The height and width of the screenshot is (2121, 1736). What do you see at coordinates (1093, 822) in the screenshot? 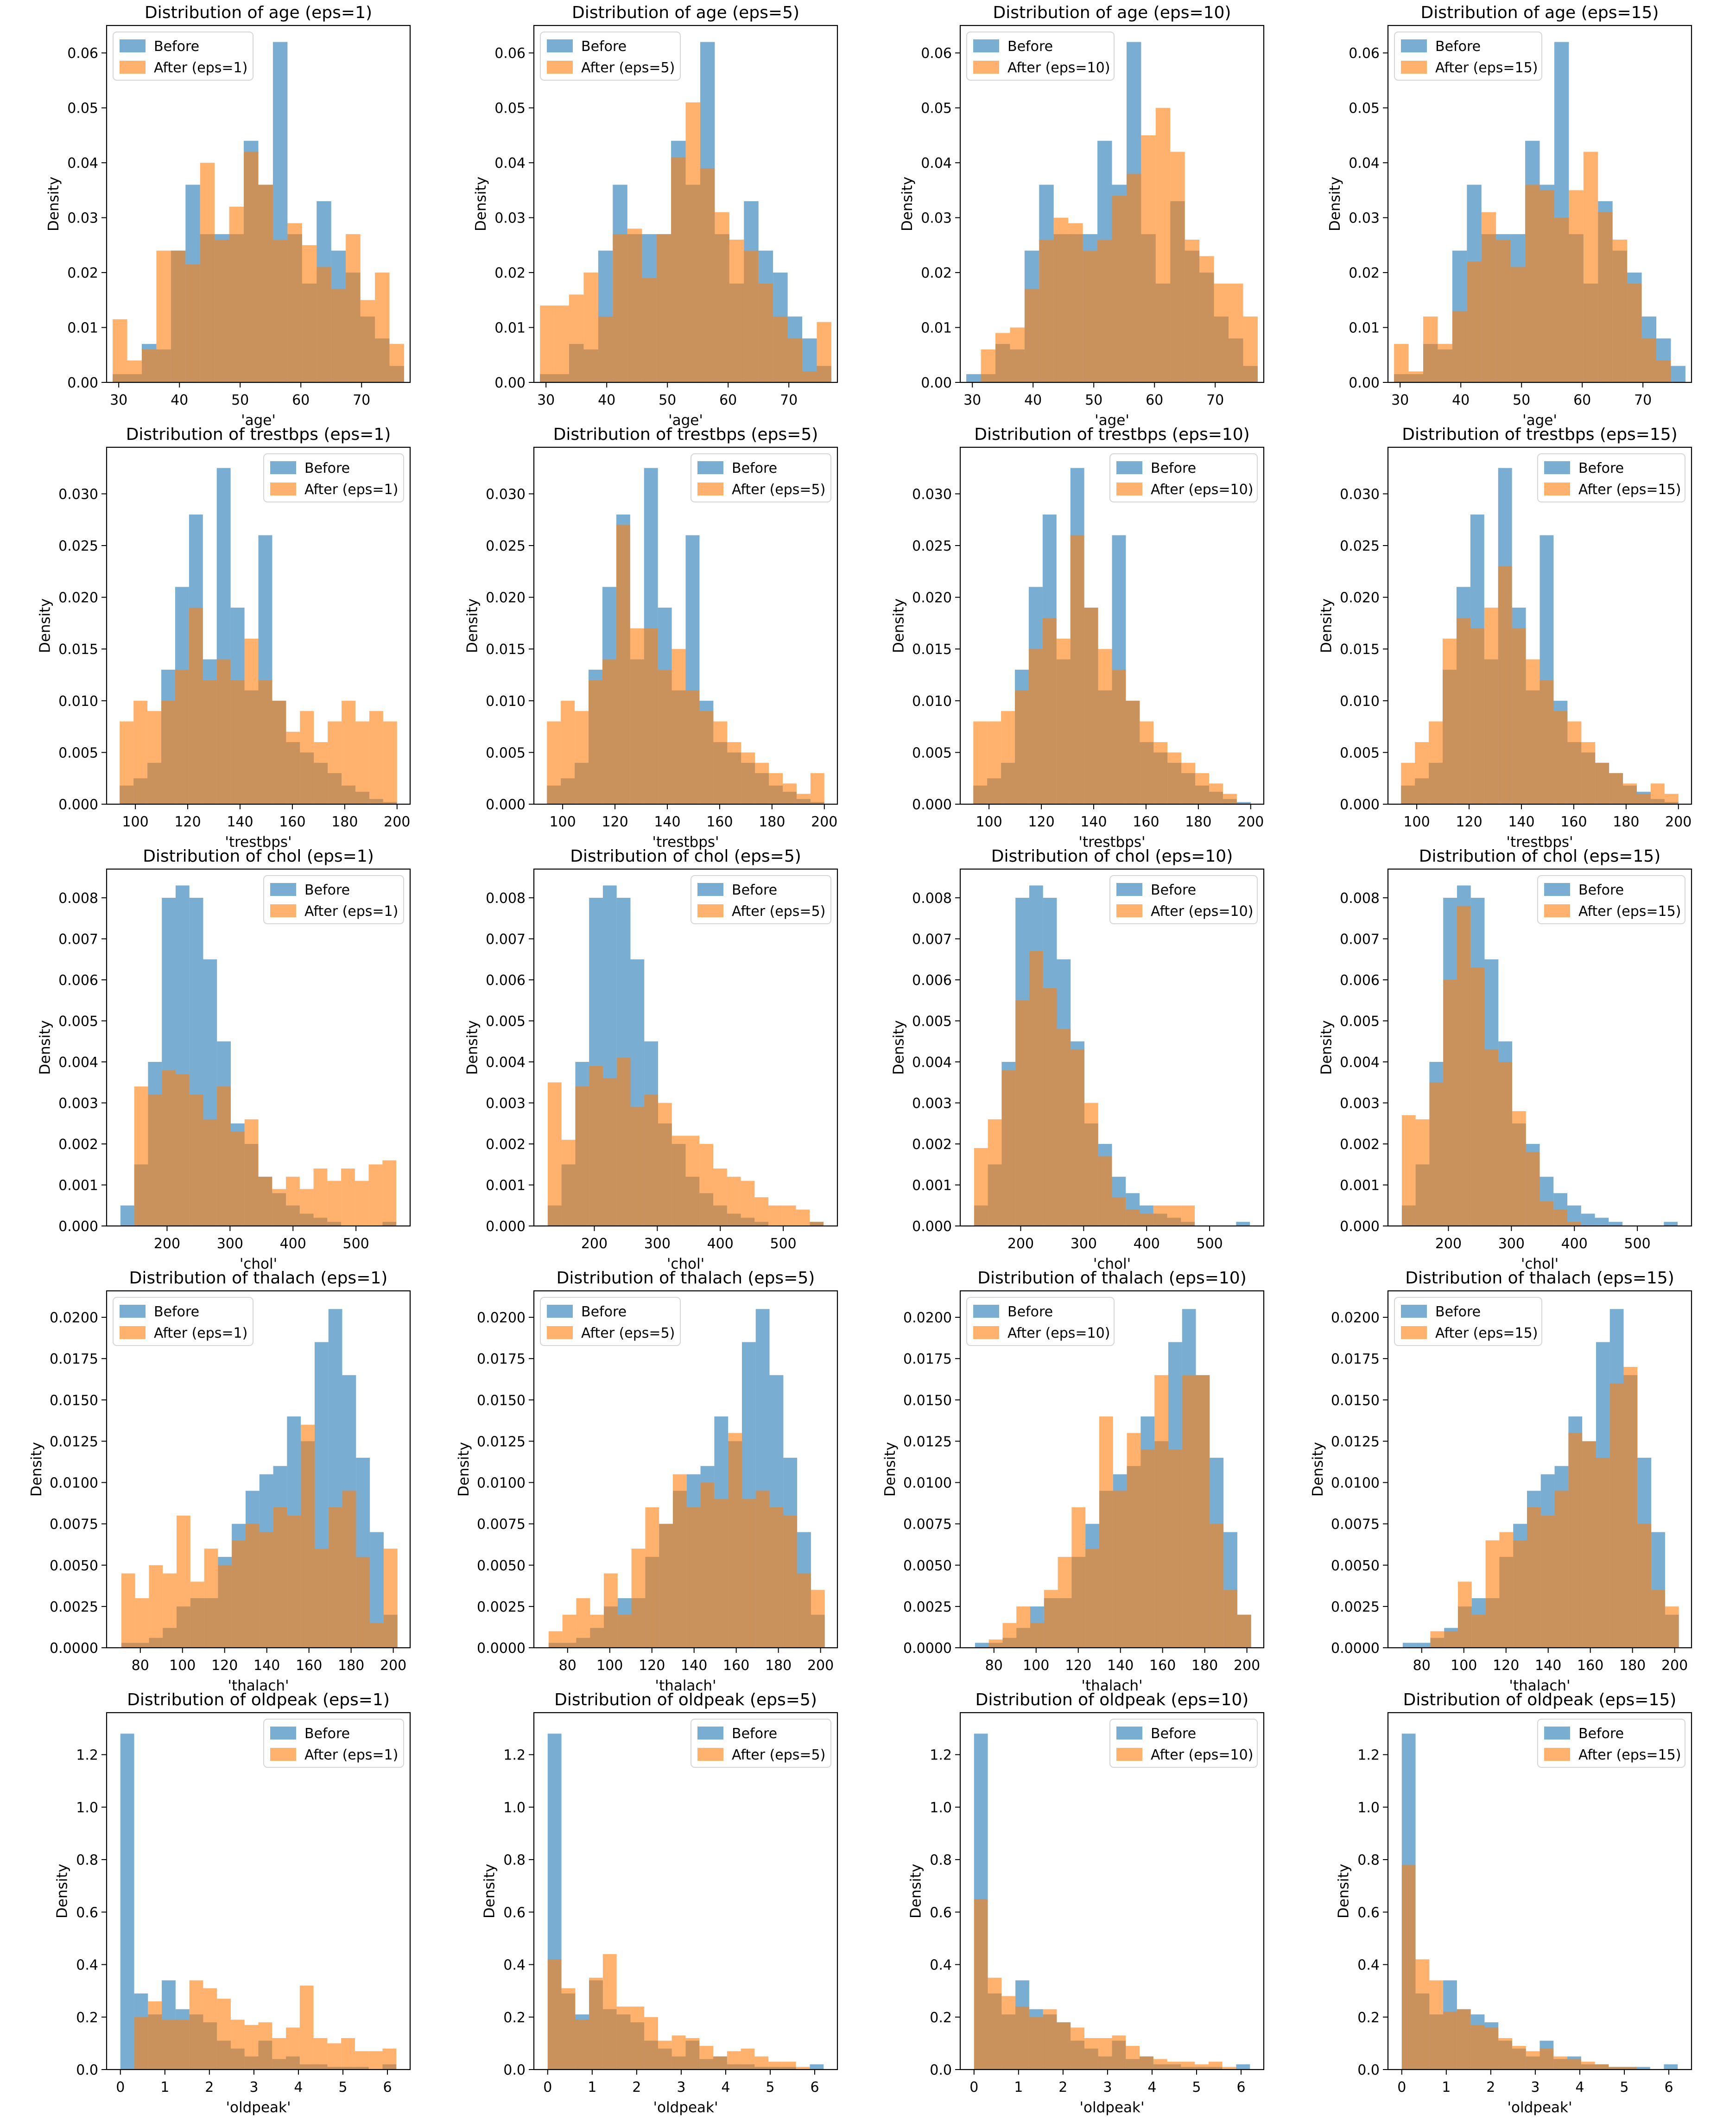
I see `x-tick-label: 140` at bounding box center [1093, 822].